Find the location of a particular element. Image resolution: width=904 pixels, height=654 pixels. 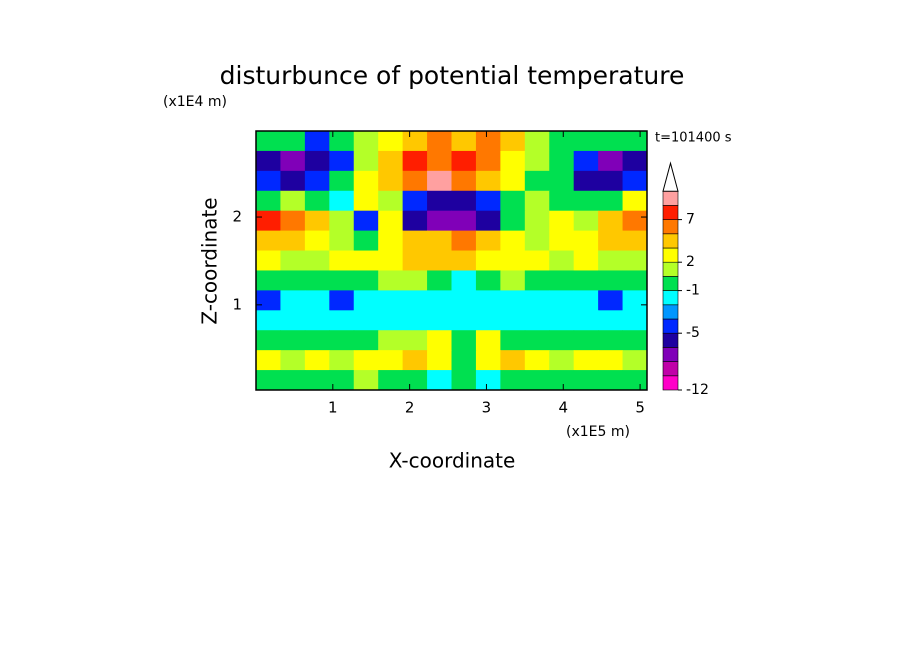

x-axis-label: X-coordinate is located at coordinates (452, 461).